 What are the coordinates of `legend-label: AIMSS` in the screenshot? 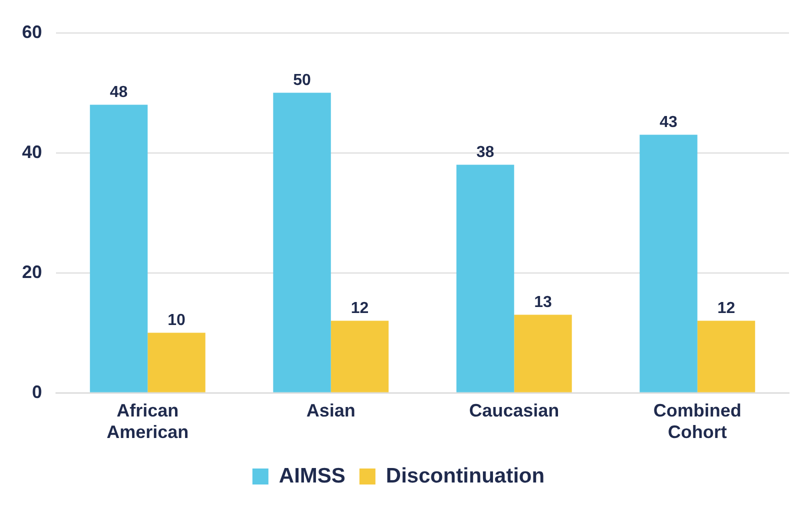 It's located at (312, 476).